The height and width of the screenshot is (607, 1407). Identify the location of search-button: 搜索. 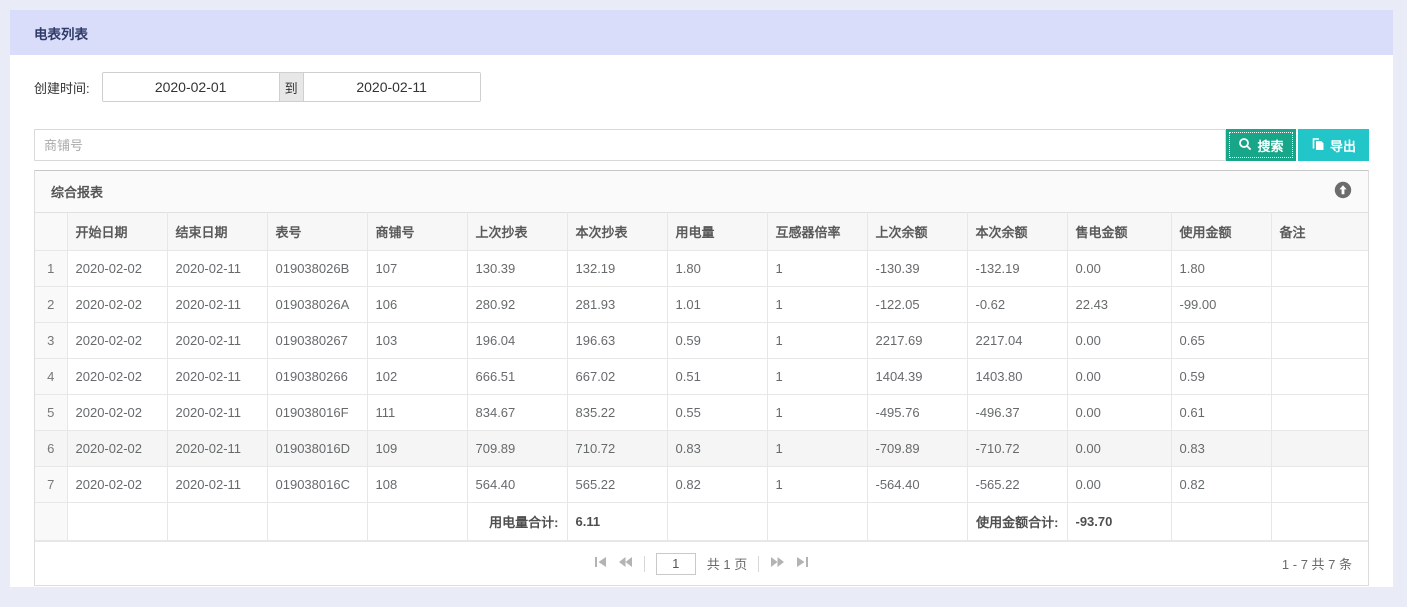
(1261, 145).